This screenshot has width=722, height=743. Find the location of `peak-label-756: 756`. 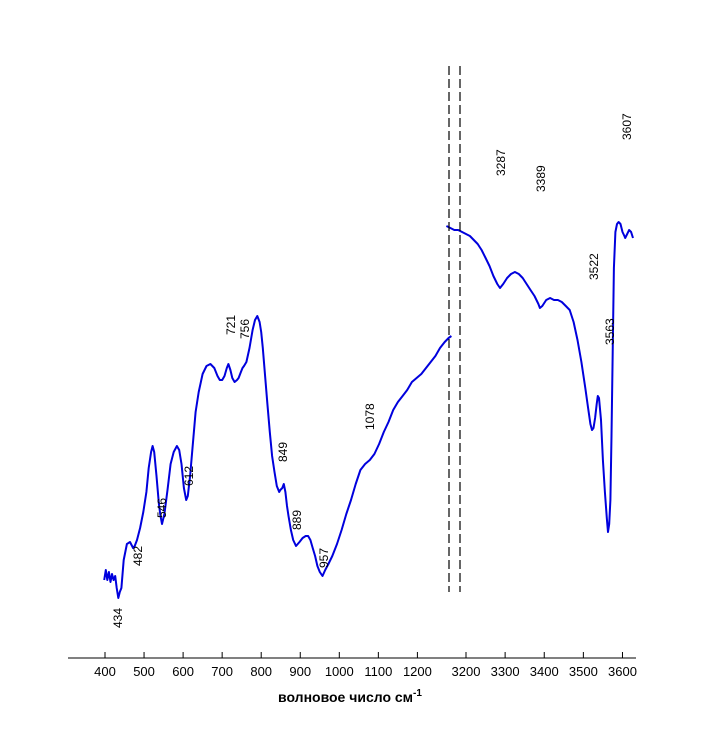

peak-label-756: 756 is located at coordinates (245, 329).